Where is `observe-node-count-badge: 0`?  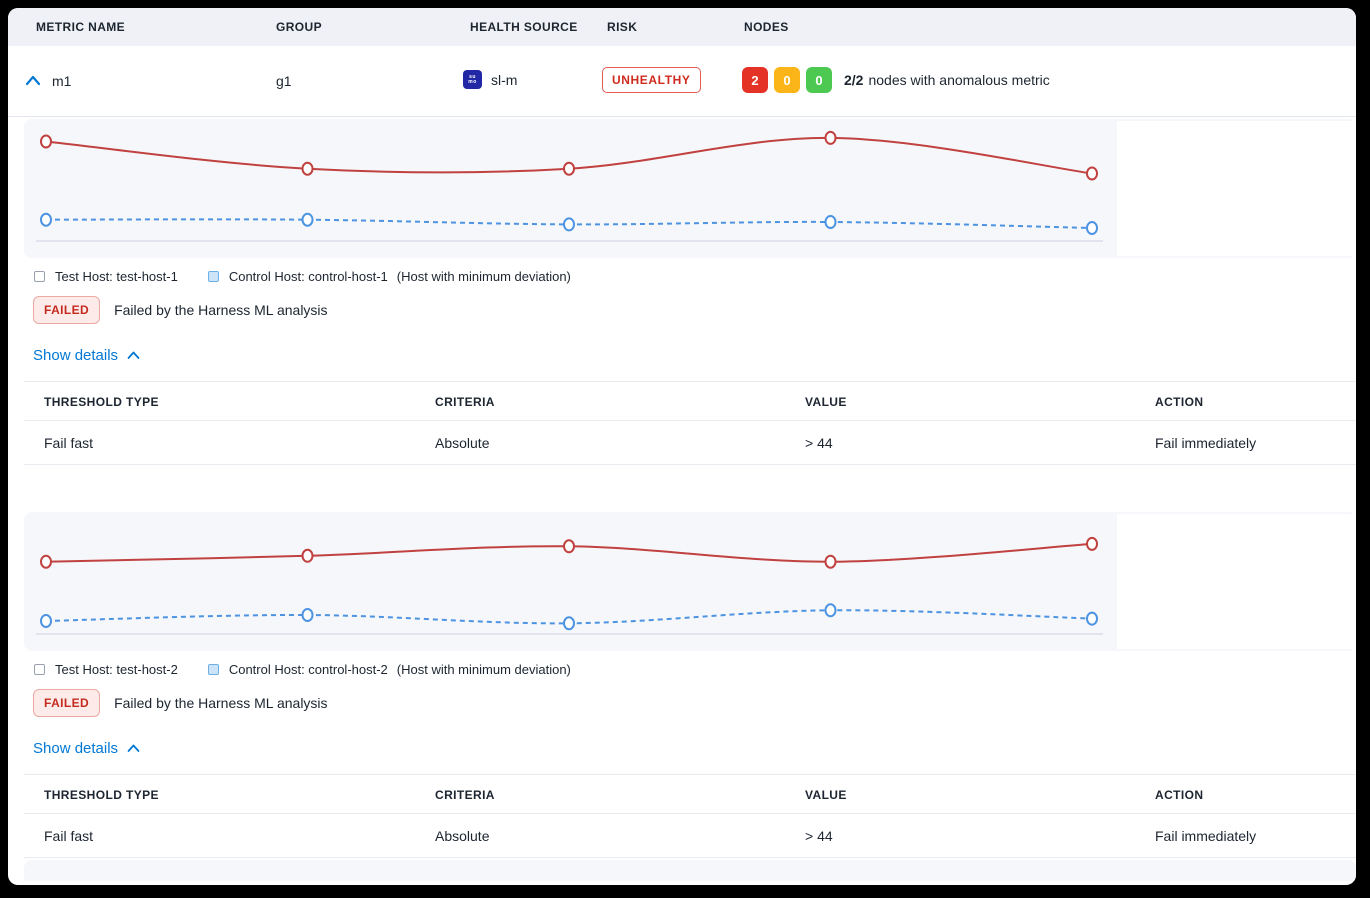 observe-node-count-badge: 0 is located at coordinates (787, 80).